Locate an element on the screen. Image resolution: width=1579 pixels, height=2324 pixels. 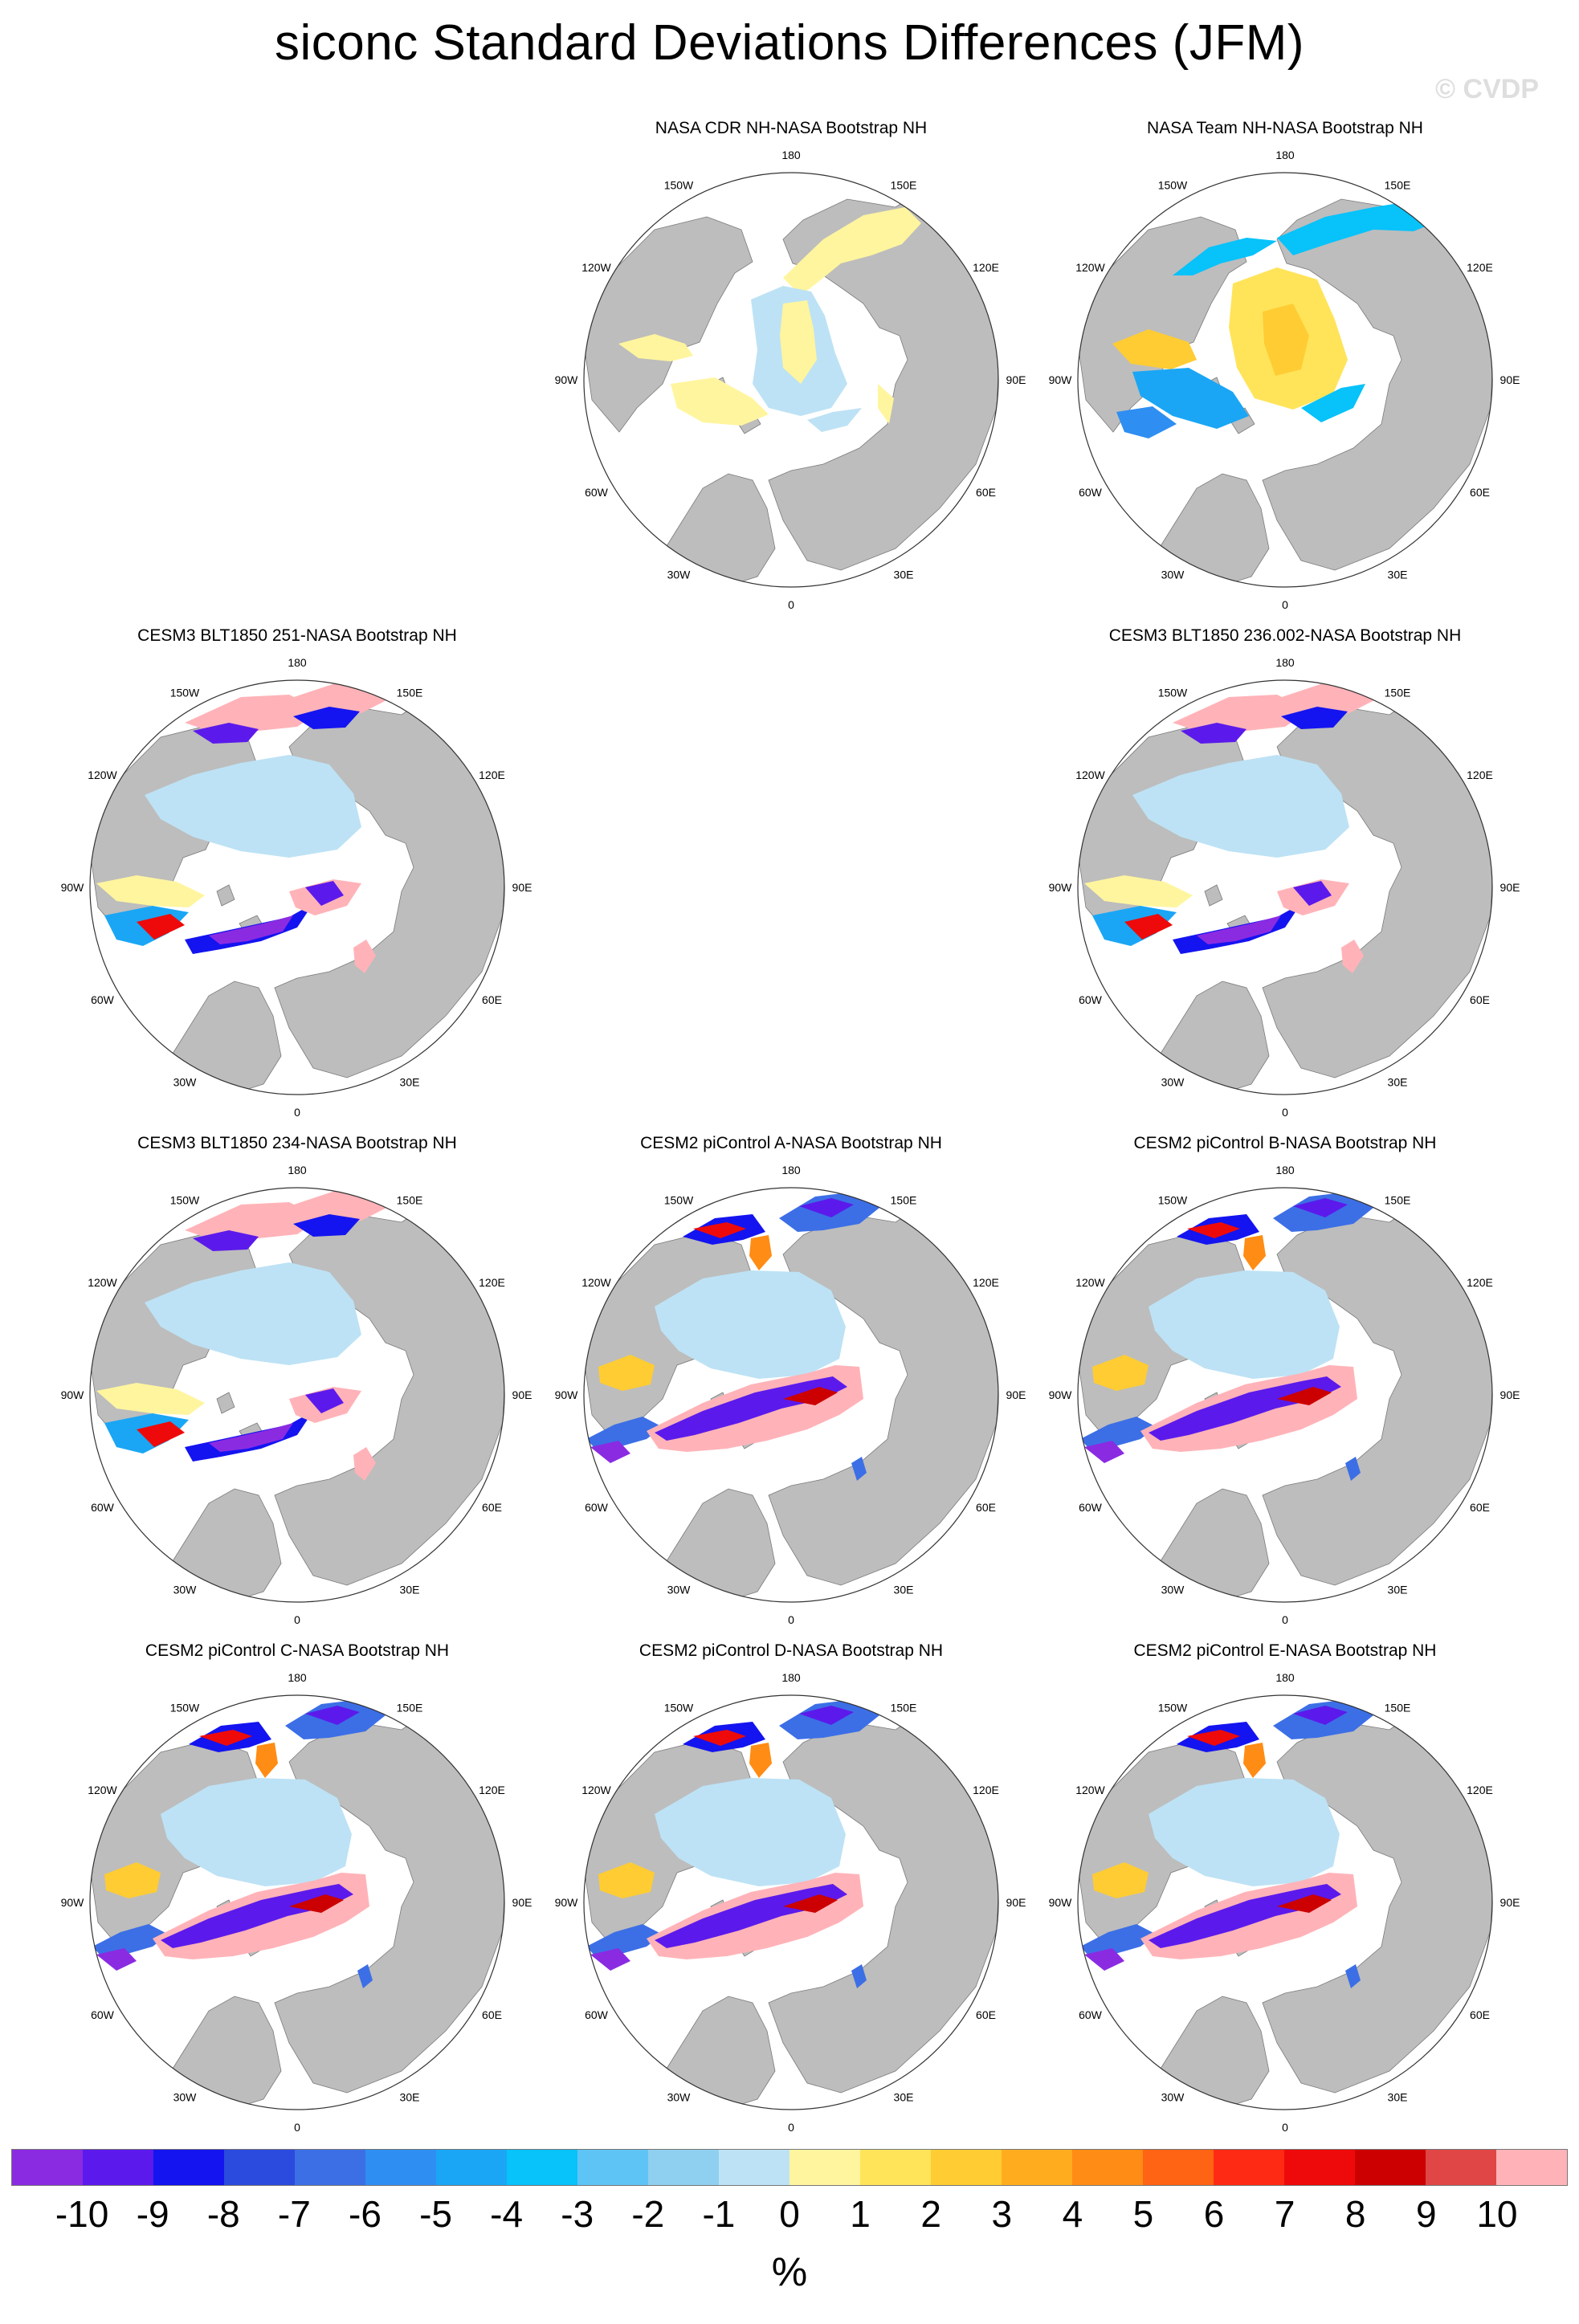
polar-map: 180 150E 120E 90E 60E 30E 0 30W 60W 90W 120W 150W is located at coordinates (1284, 1902).